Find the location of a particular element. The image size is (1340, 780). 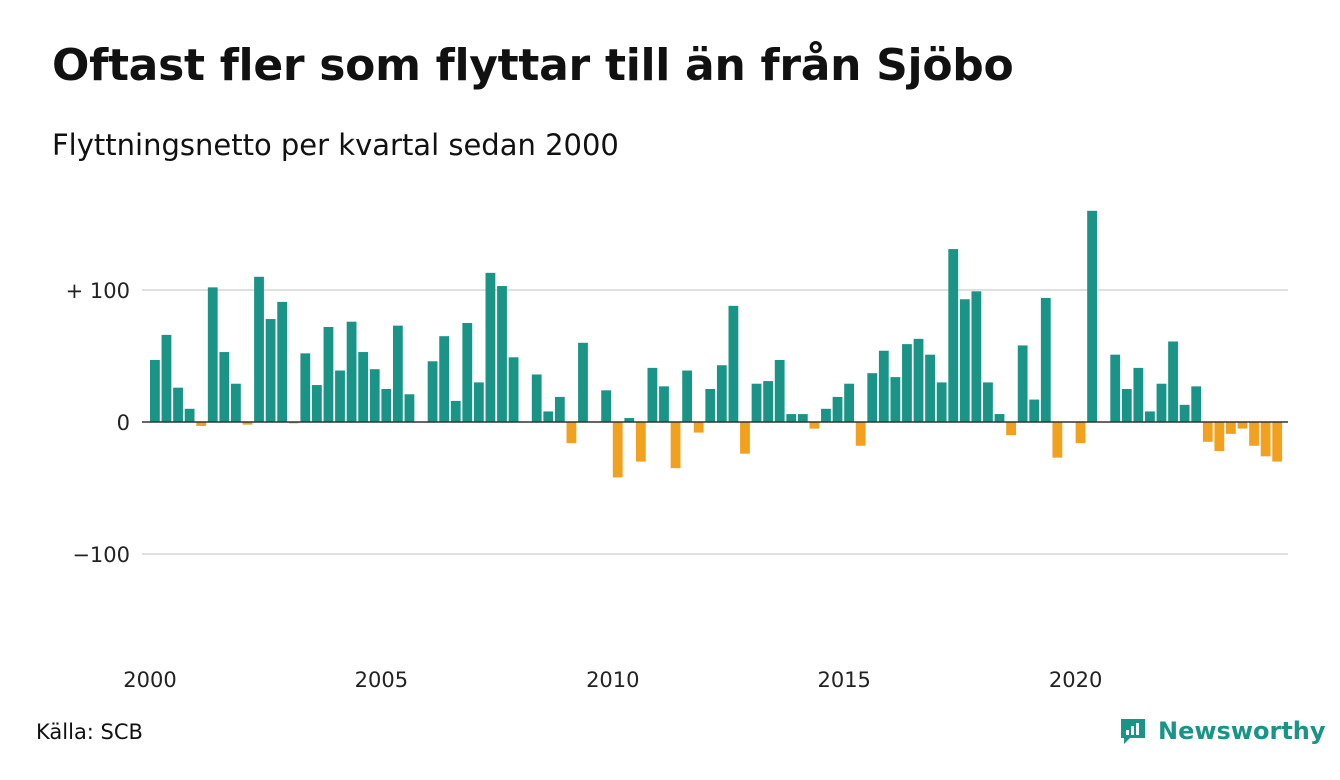

logo-text: Newsworthy is located at coordinates (1242, 731).